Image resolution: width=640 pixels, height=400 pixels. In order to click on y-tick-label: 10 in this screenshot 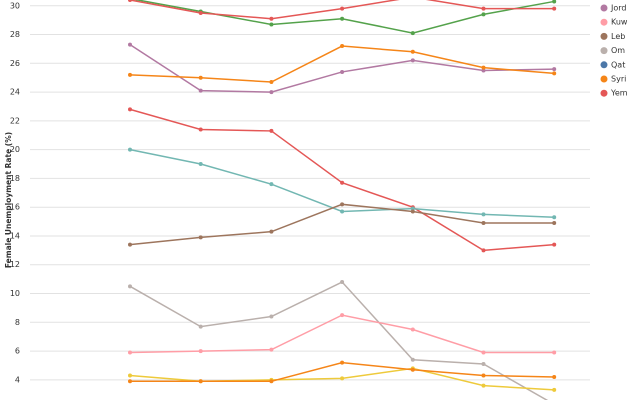, I will do `click(15, 293)`.